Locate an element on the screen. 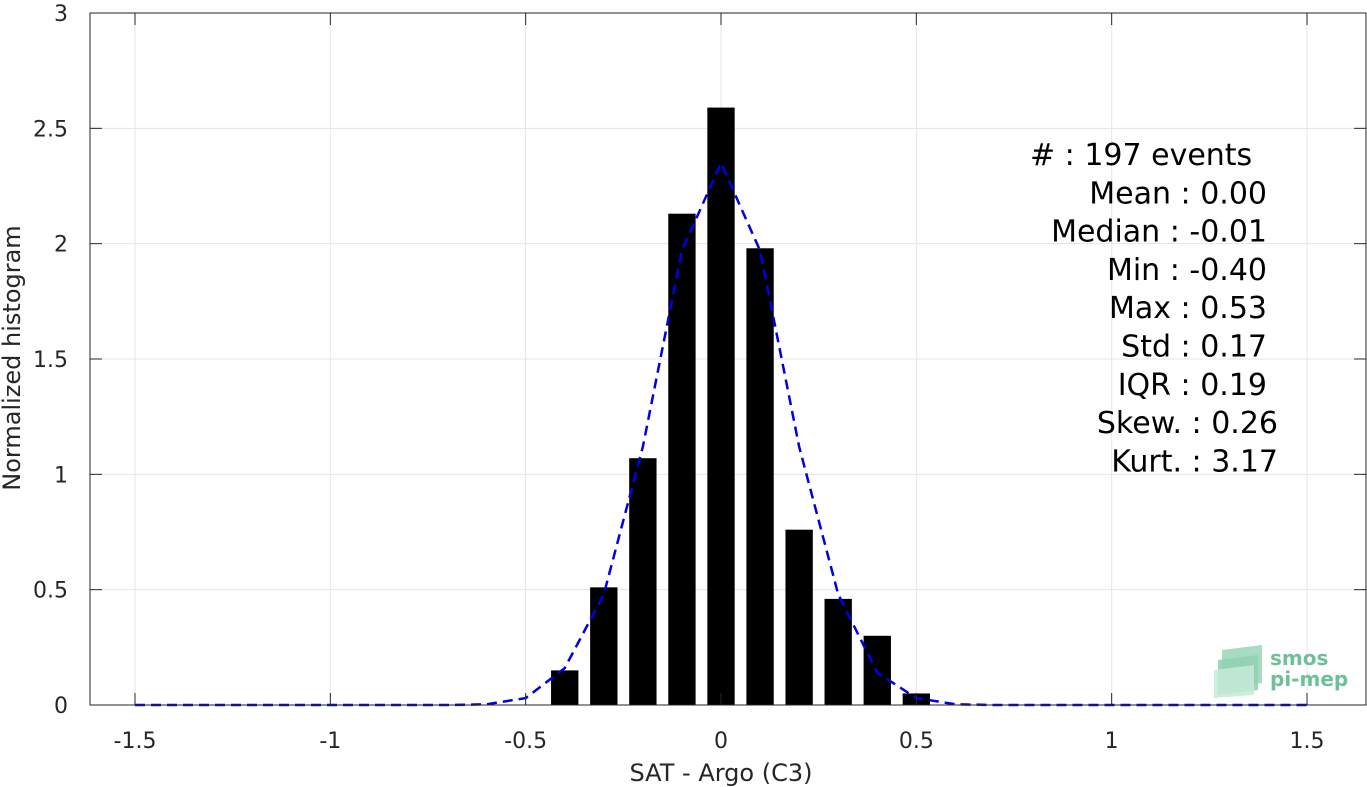  x-tick-label: -1.5 is located at coordinates (135, 741).